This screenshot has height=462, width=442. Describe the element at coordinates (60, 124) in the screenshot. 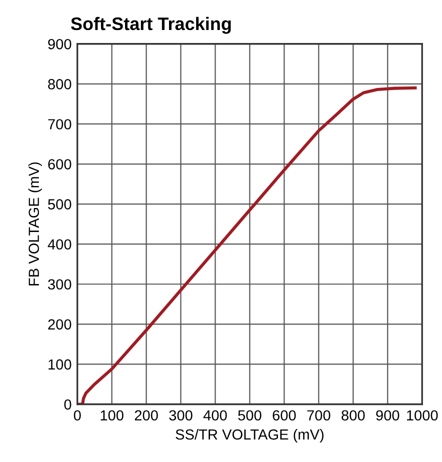

I see `y-tick-label: 700` at that location.